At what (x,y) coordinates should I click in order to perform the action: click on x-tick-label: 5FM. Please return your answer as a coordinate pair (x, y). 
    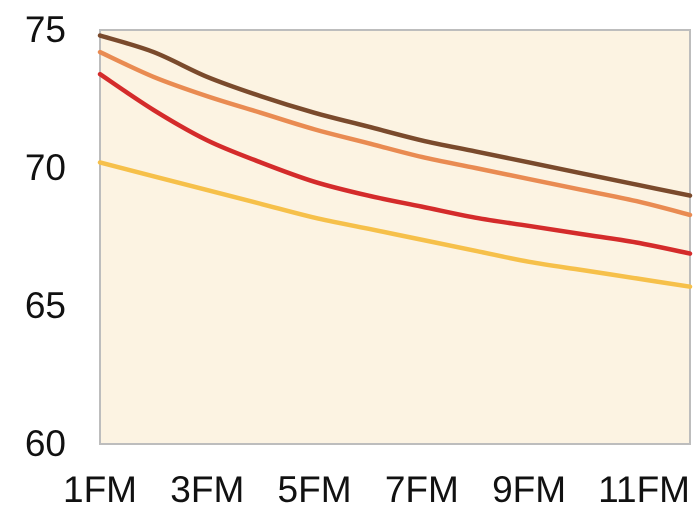
    Looking at the image, I should click on (315, 489).